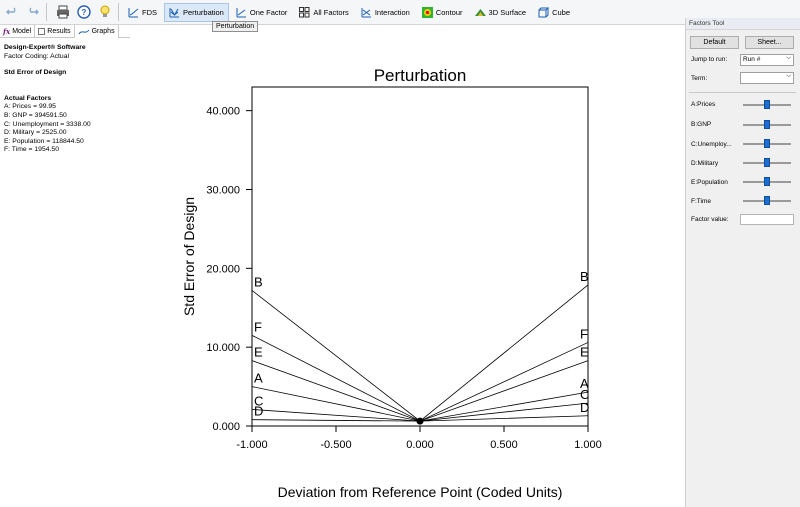  I want to click on reference-point, so click(420, 421).